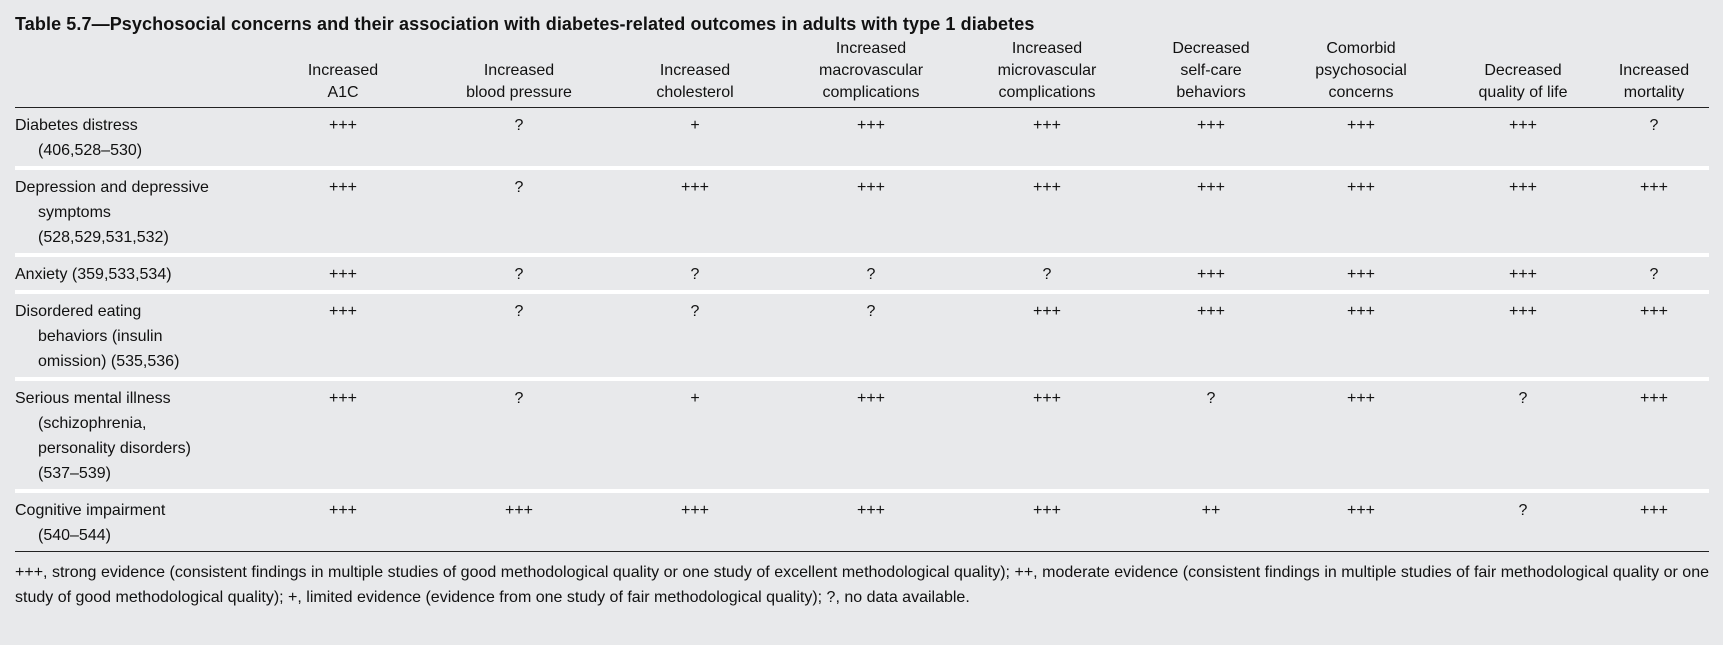 Image resolution: width=1723 pixels, height=645 pixels. What do you see at coordinates (129, 521) in the screenshot?
I see `row-label: Cognitive impairment (540–544)` at bounding box center [129, 521].